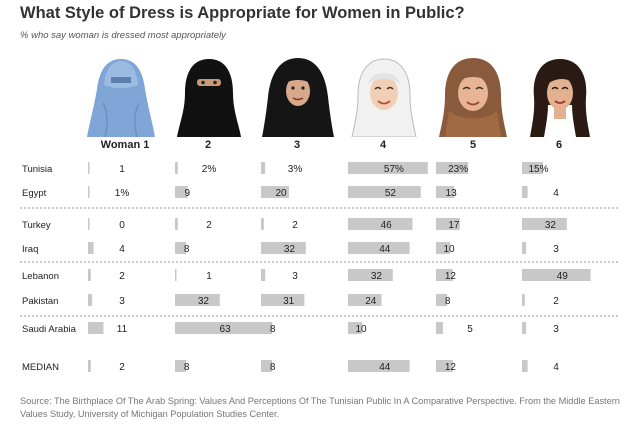 This screenshot has height=427, width=640. Describe the element at coordinates (361, 329) in the screenshot. I see `value-label-6-3: 10` at that location.